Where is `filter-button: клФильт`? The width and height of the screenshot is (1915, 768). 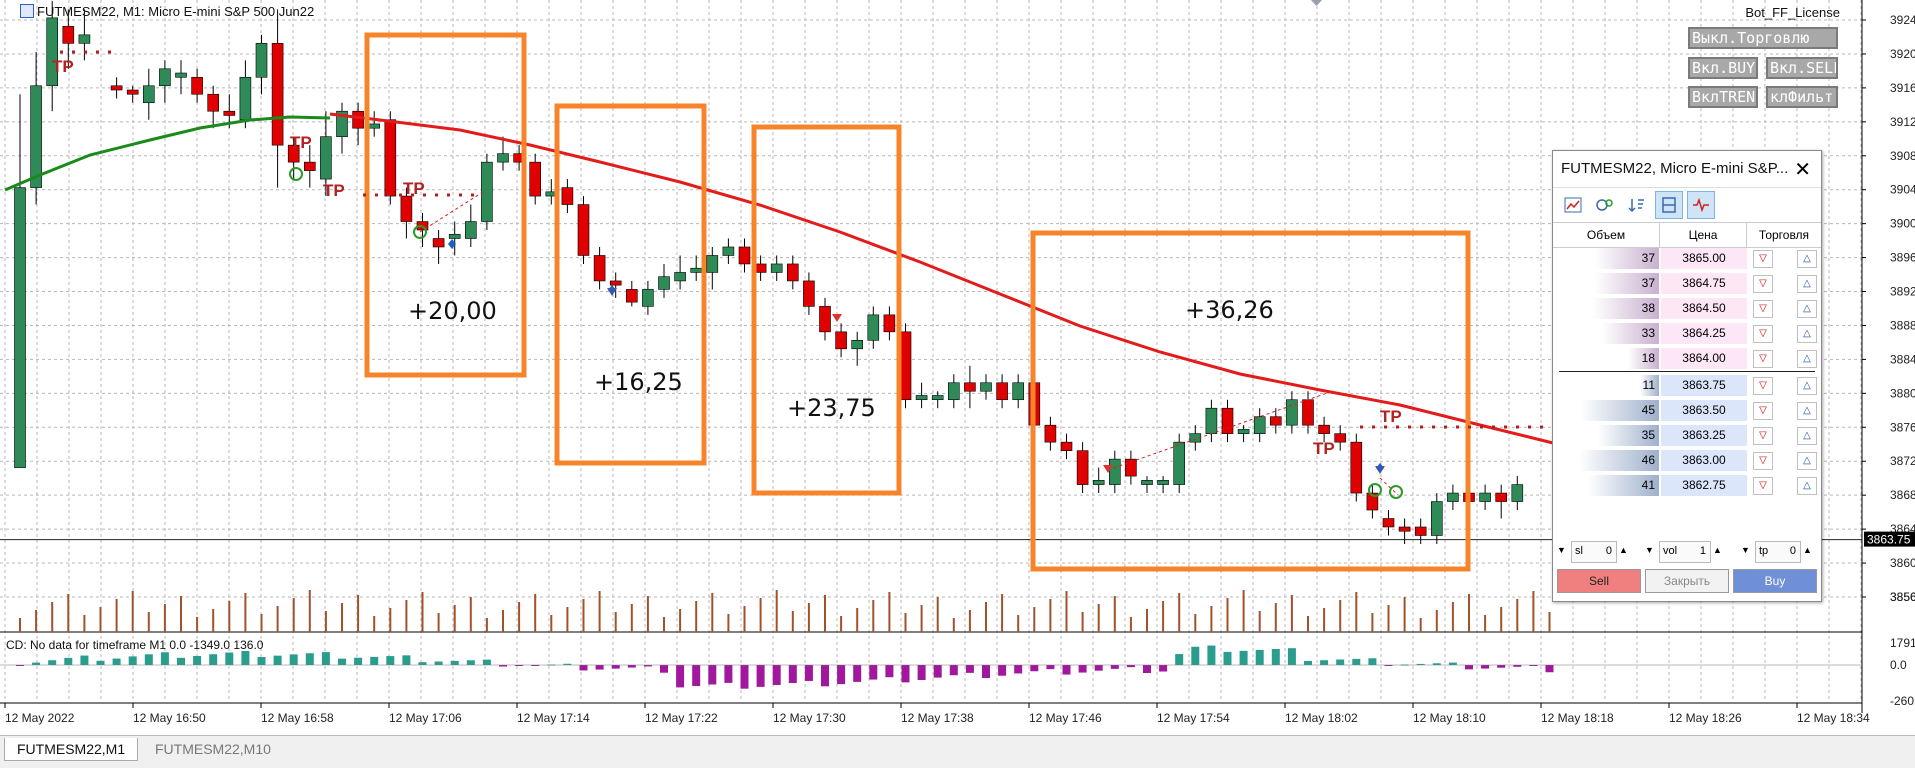 filter-button: клФильт is located at coordinates (1802, 97).